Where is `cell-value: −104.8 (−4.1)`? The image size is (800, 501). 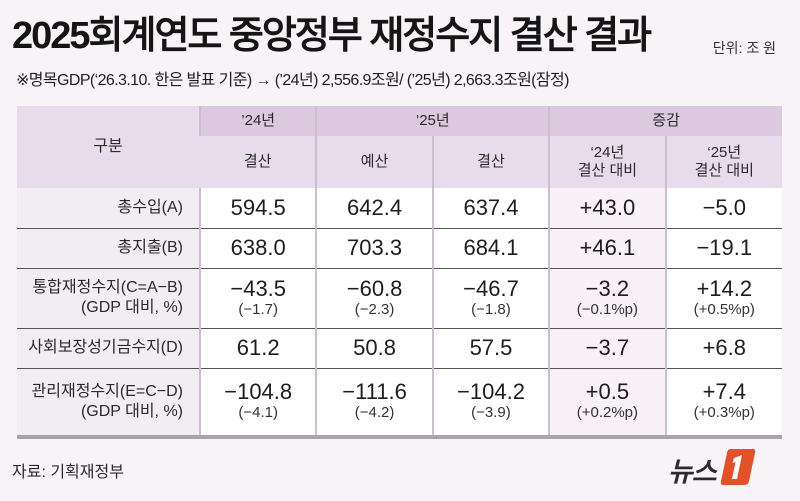 cell-value: −104.8 (−4.1) is located at coordinates (257, 403).